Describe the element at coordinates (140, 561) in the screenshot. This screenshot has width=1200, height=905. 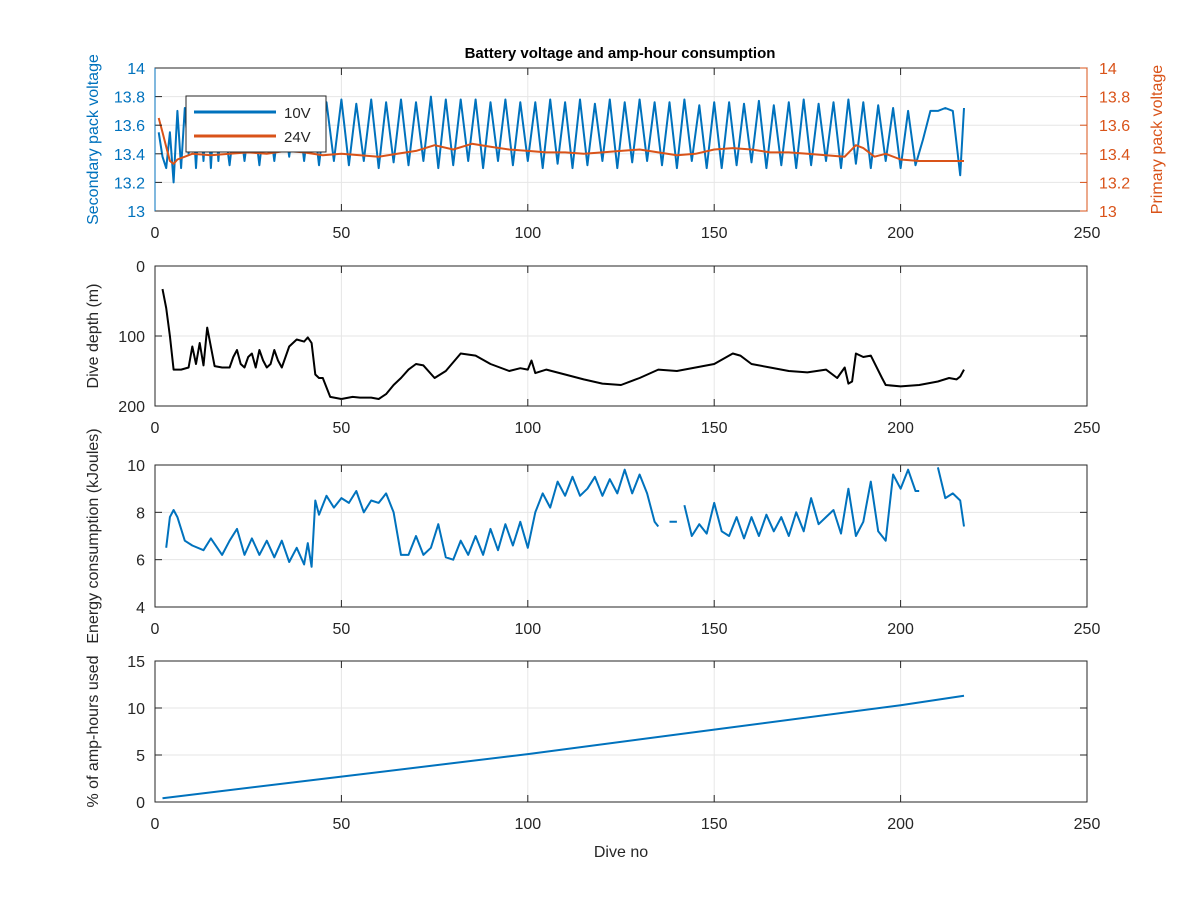
I see `y-tick-label: 6` at that location.